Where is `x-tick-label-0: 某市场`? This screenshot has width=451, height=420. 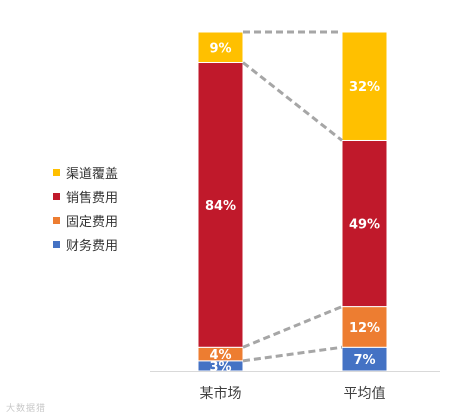 x-tick-label-0: 某市场 is located at coordinates (221, 393).